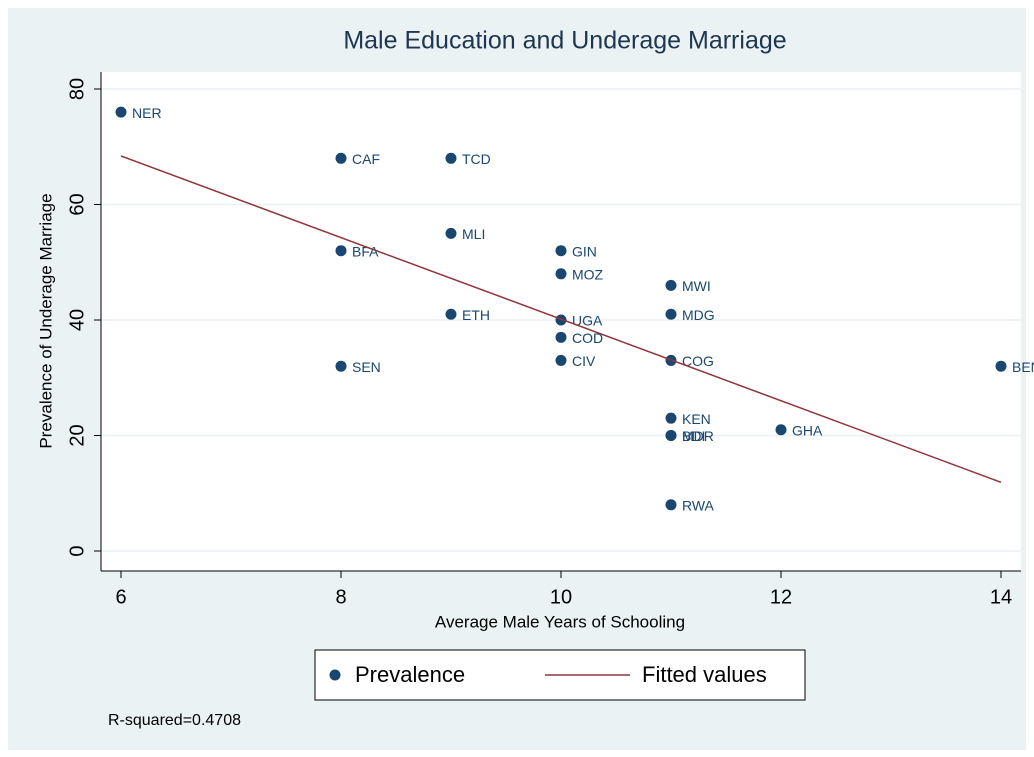 The width and height of the screenshot is (1034, 757). I want to click on point-label: MWI, so click(696, 286).